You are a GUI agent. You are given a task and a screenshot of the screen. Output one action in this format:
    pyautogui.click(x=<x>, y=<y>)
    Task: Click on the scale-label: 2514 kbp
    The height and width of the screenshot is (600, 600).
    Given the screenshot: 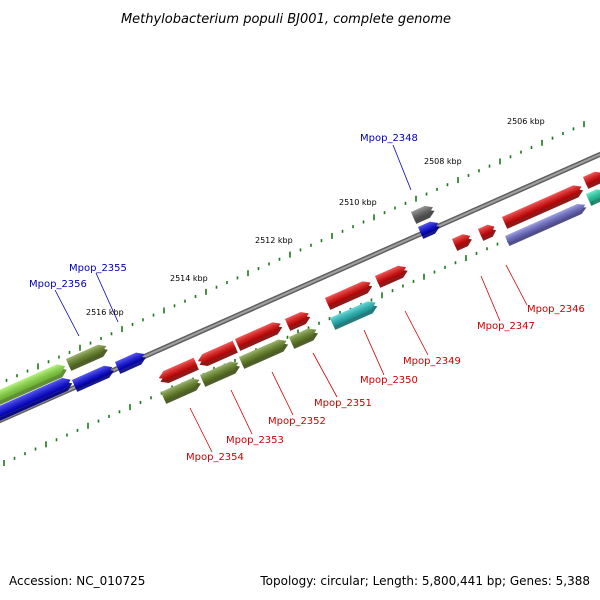 What is the action you would take?
    pyautogui.click(x=189, y=278)
    